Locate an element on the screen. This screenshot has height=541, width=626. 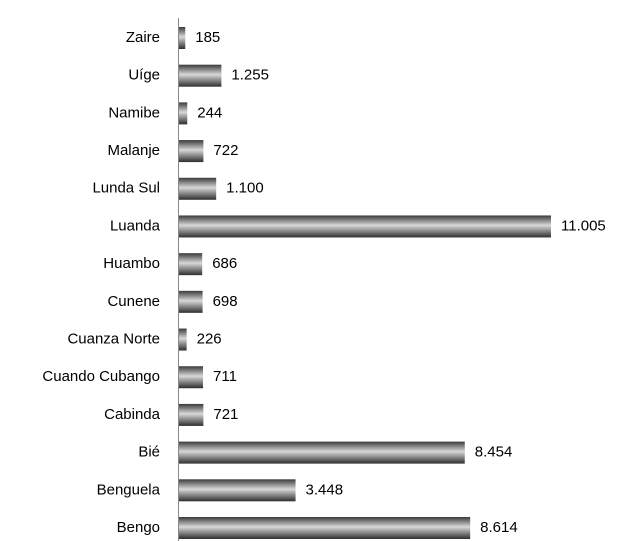
data-label: 8.614 is located at coordinates (499, 527).